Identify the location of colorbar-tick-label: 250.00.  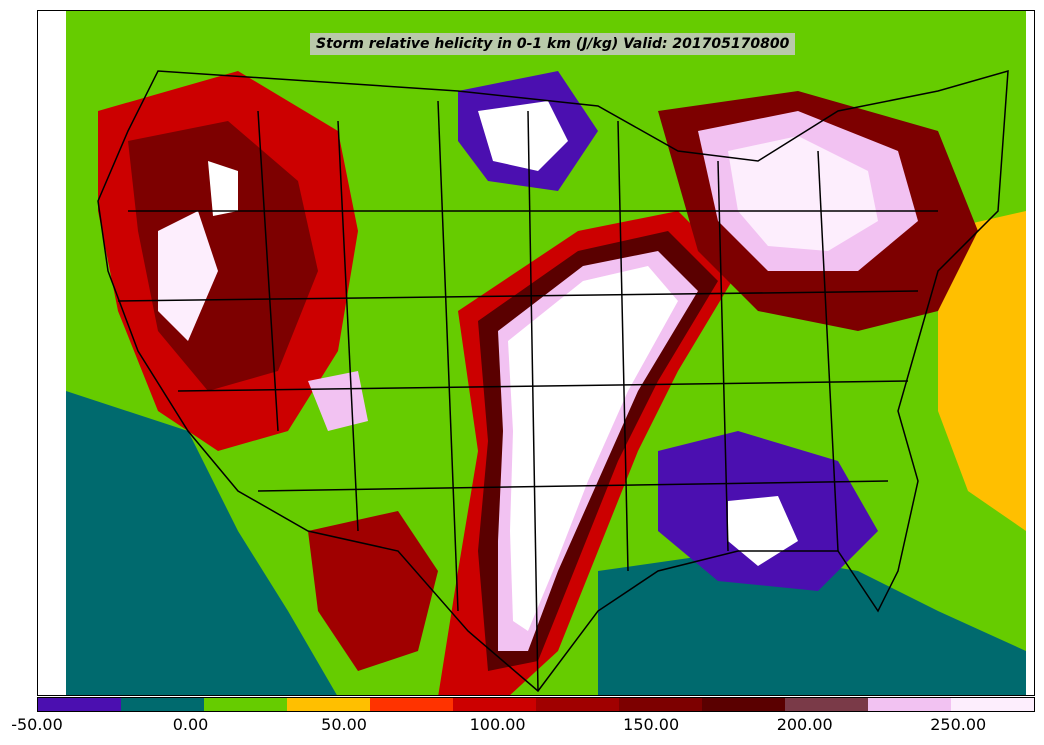
(958, 724).